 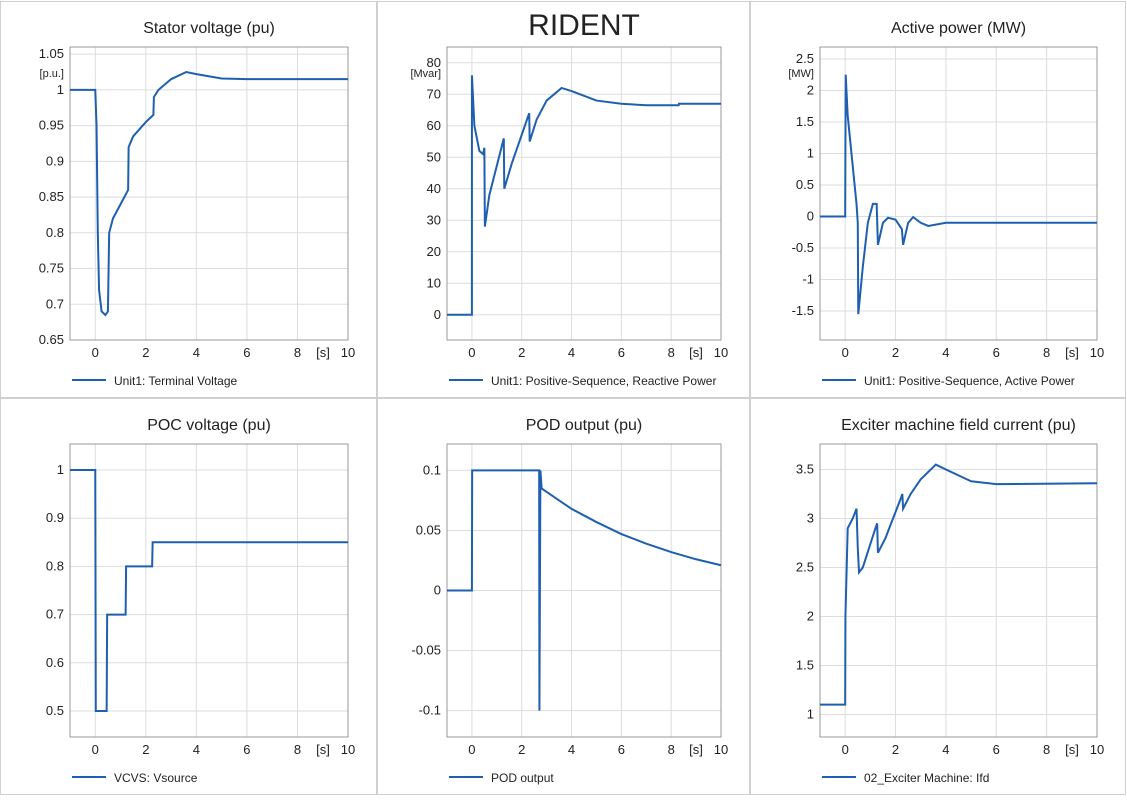 I want to click on y-tick-label: 40, so click(x=434, y=188).